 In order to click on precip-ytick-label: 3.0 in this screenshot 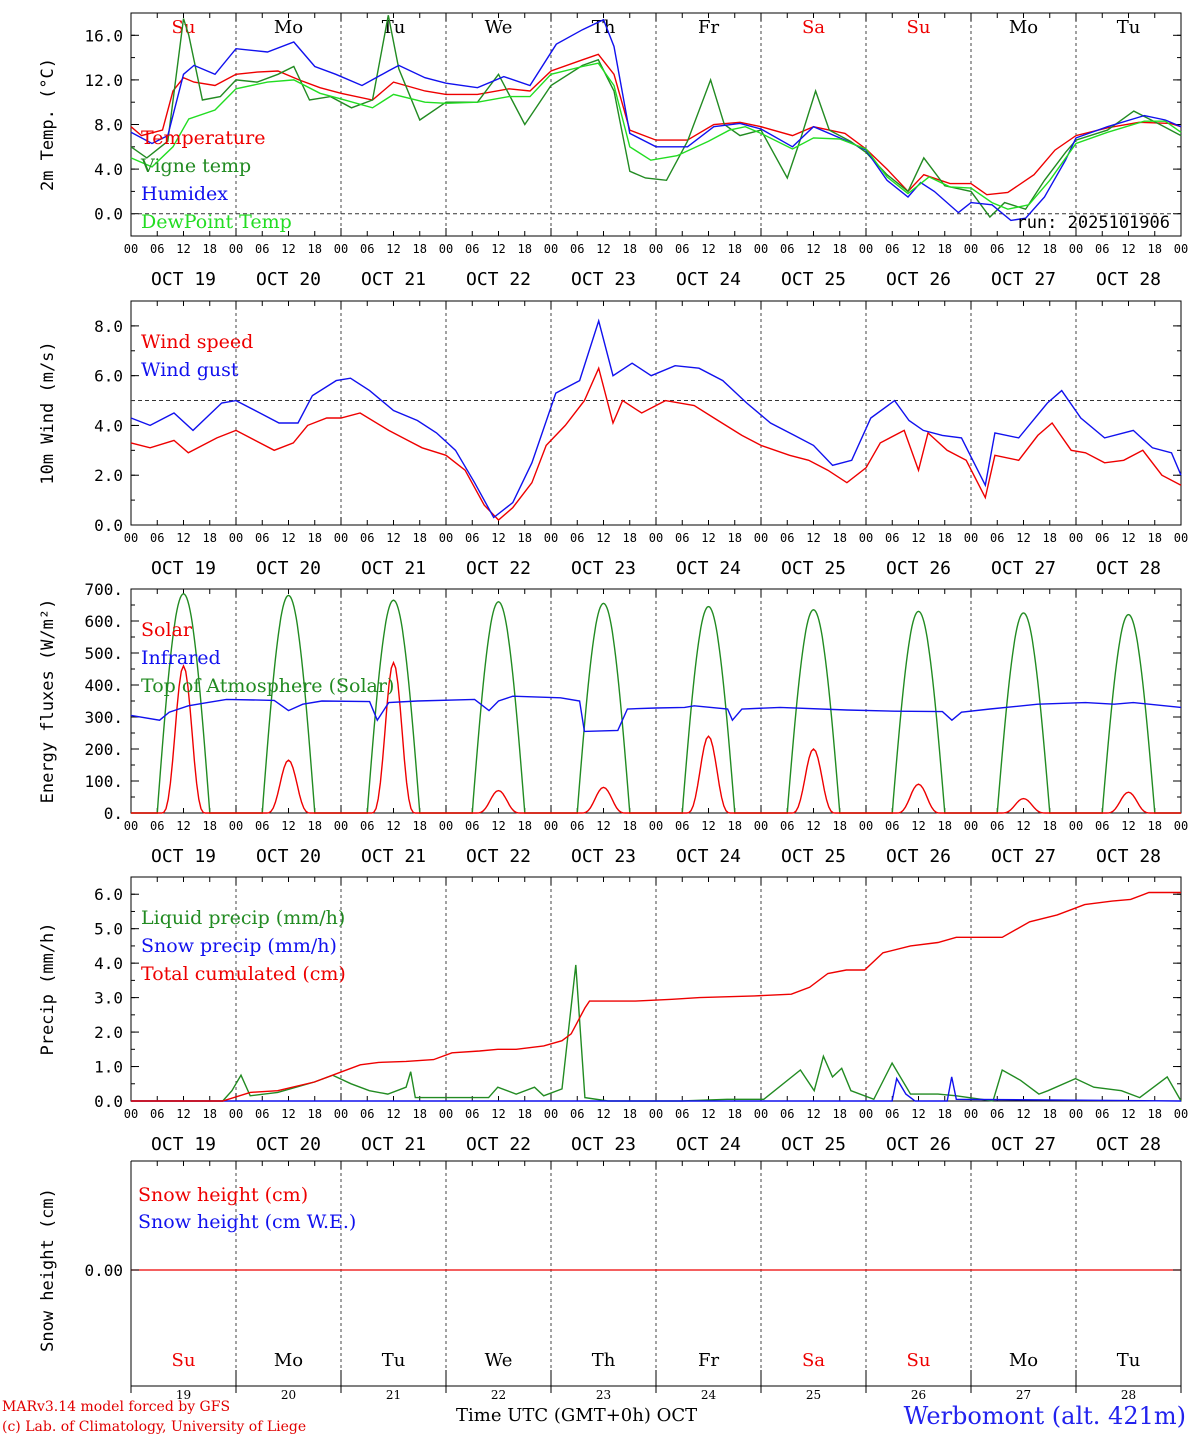, I will do `click(108, 998)`.